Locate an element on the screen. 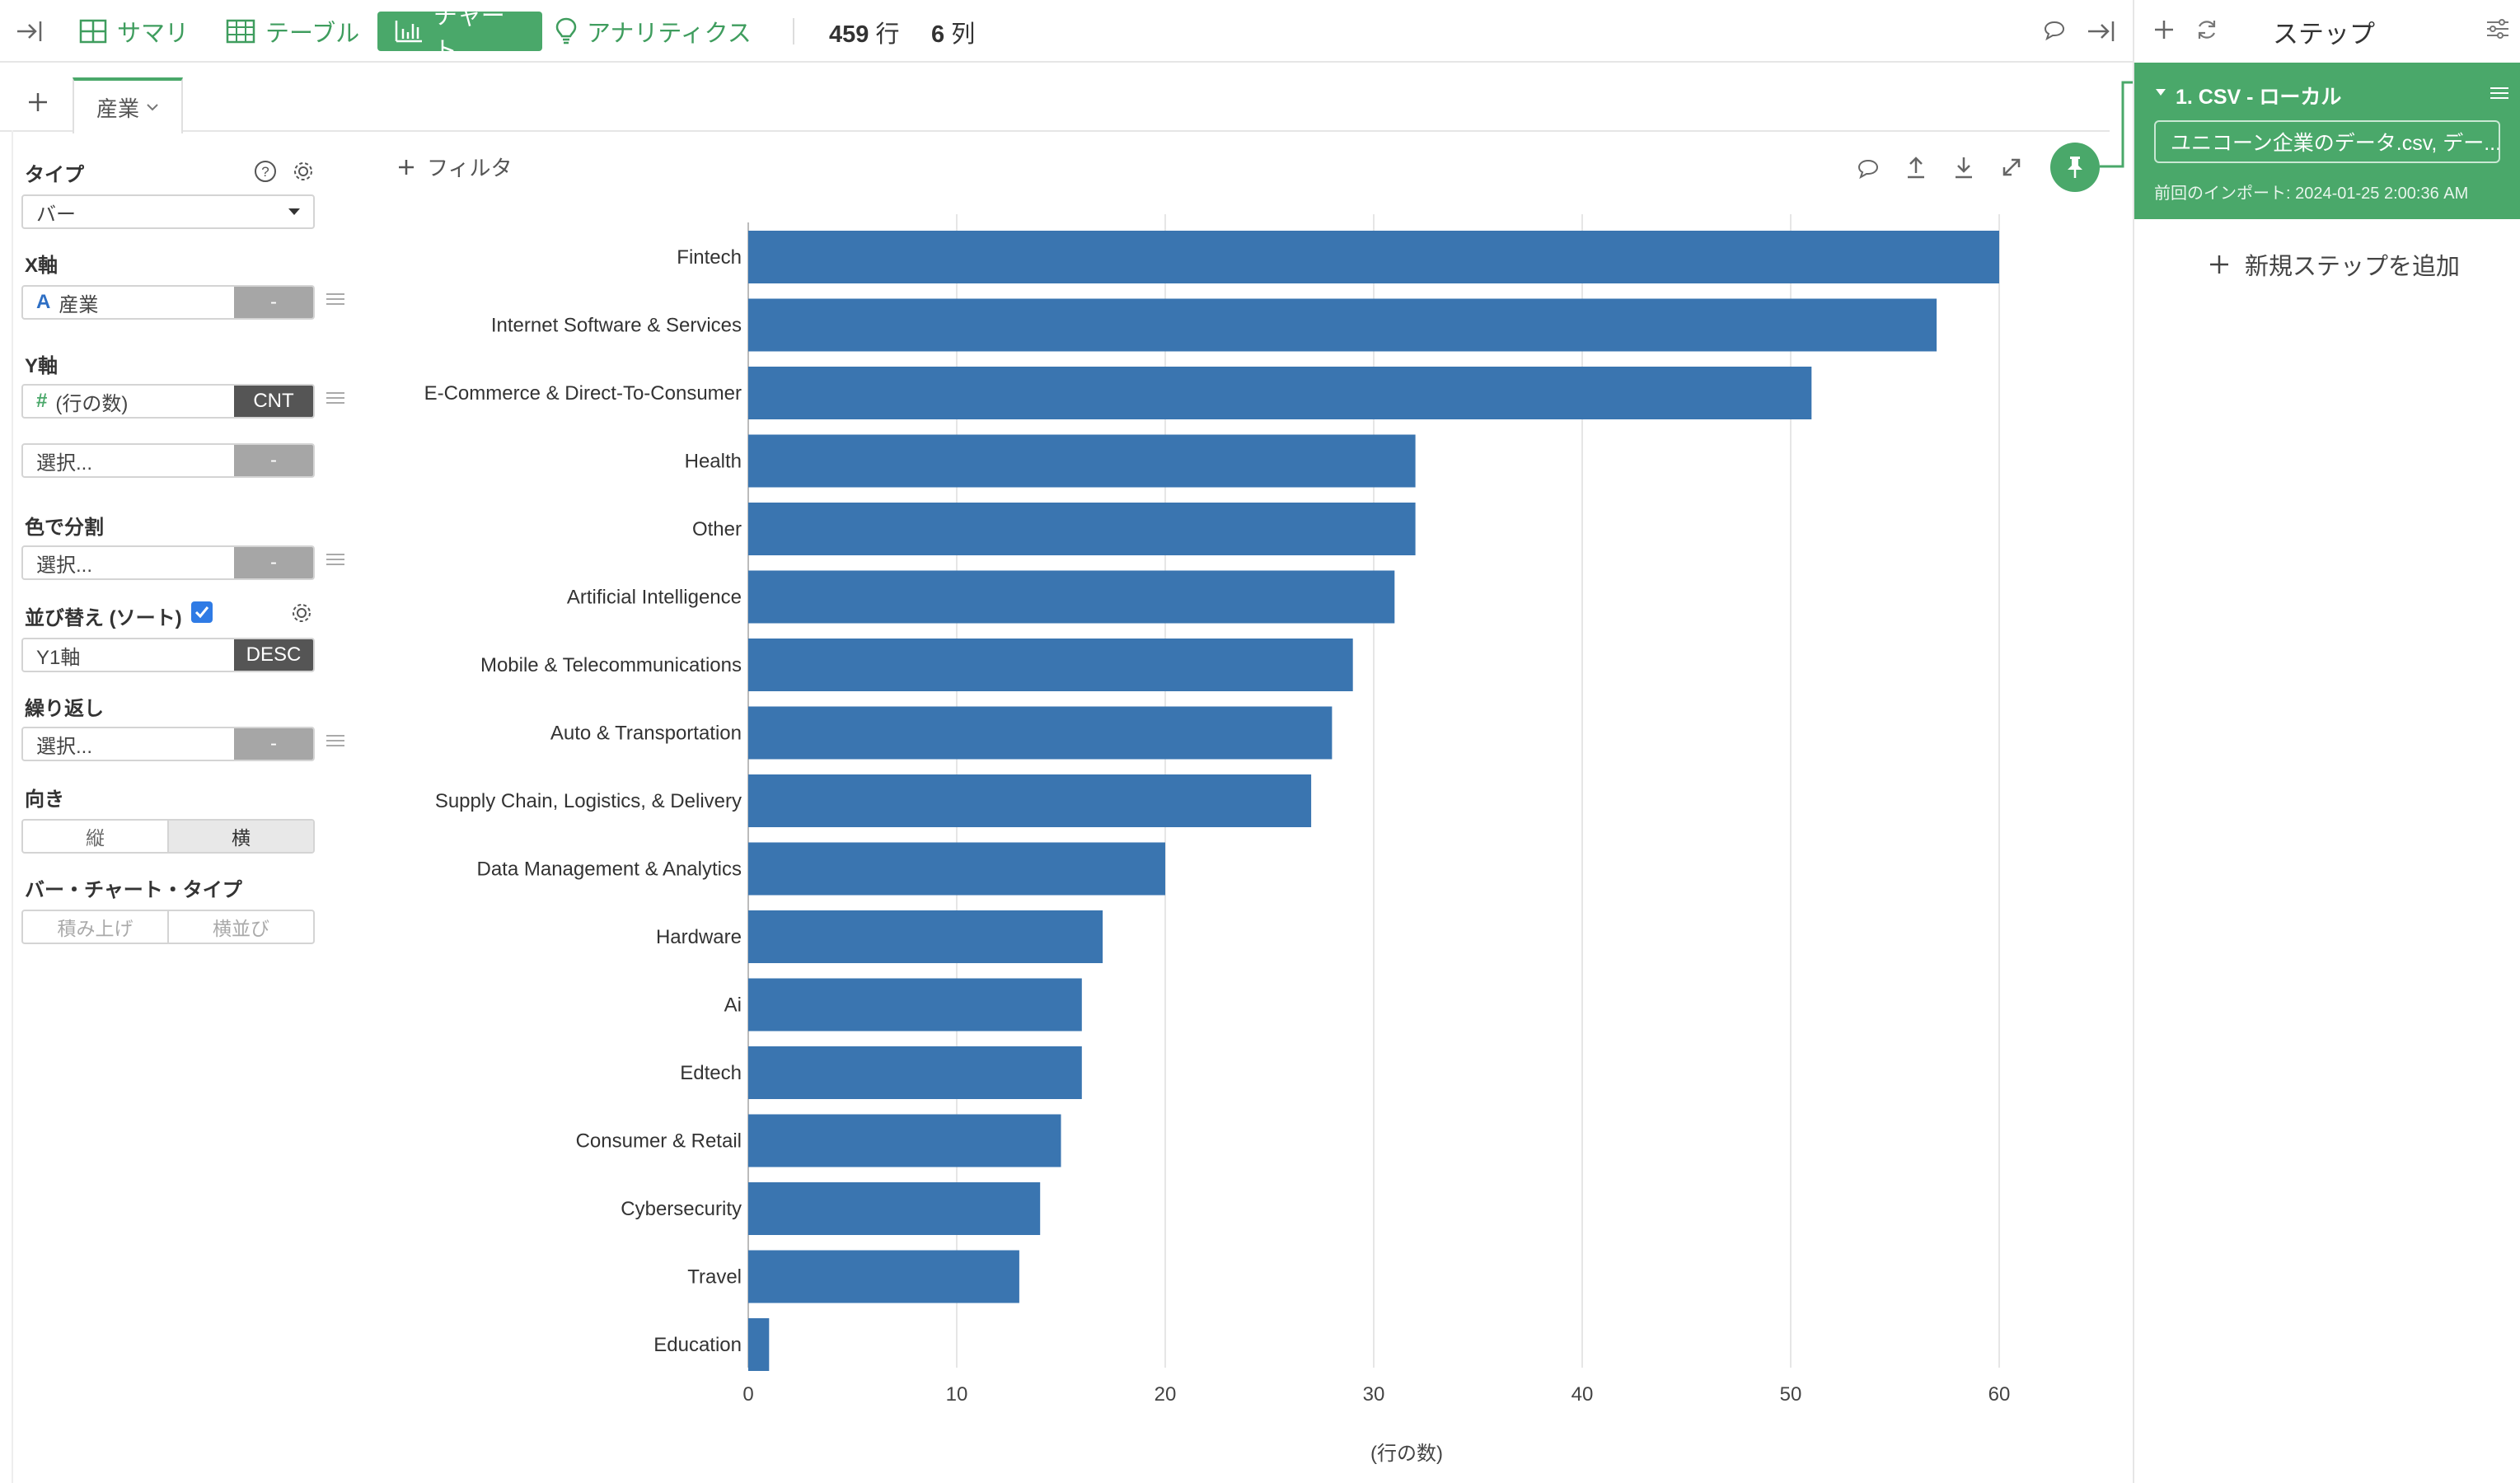 This screenshot has width=2520, height=1483. table-icon is located at coordinates (240, 32).